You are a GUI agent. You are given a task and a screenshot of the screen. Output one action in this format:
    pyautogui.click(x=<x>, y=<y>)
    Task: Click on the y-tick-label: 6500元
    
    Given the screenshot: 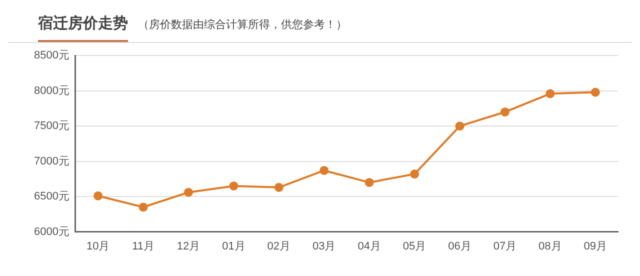 What is the action you would take?
    pyautogui.click(x=52, y=196)
    